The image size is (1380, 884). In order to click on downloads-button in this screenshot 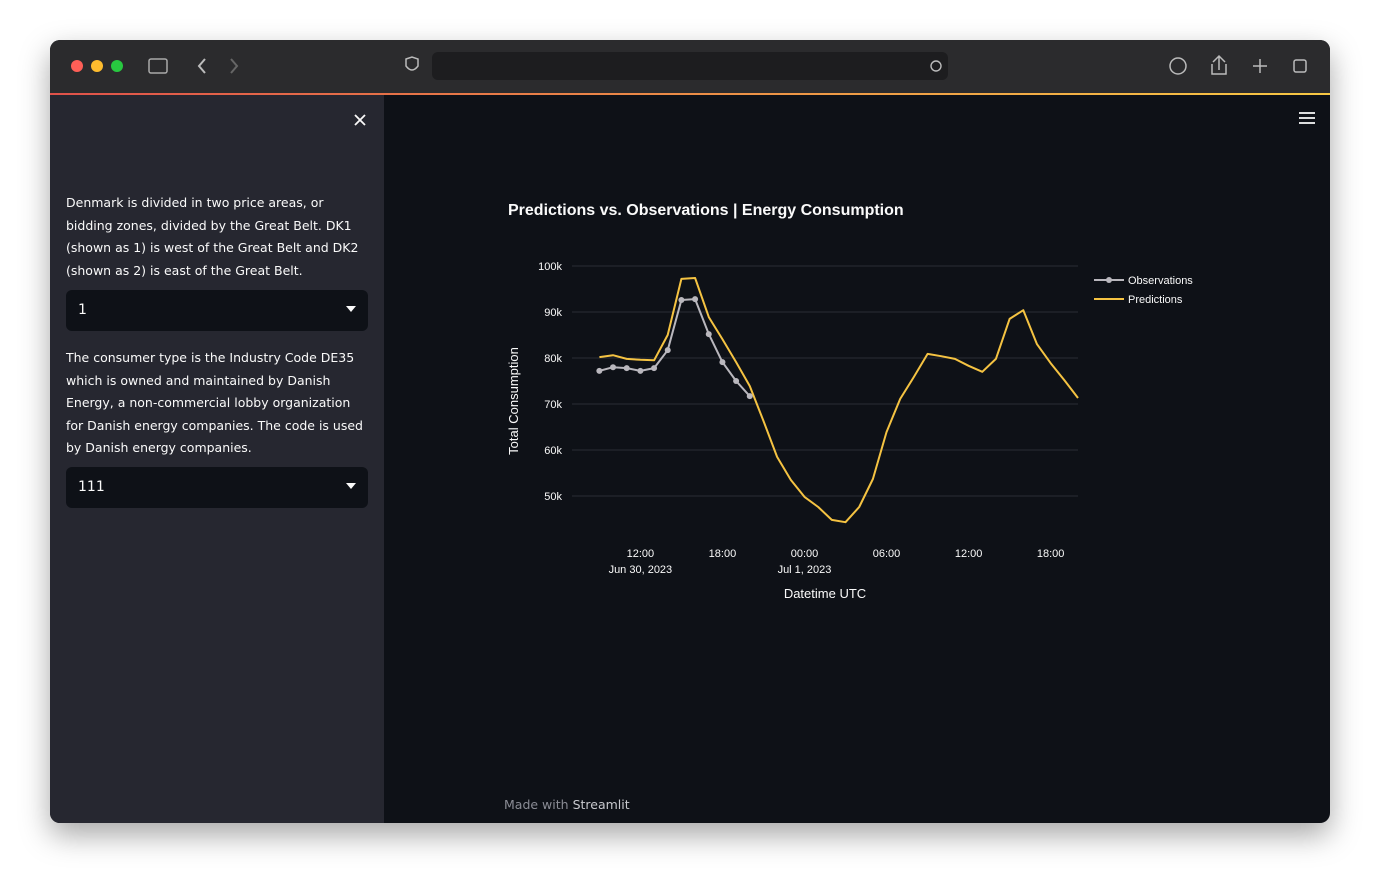, I will do `click(1178, 66)`.